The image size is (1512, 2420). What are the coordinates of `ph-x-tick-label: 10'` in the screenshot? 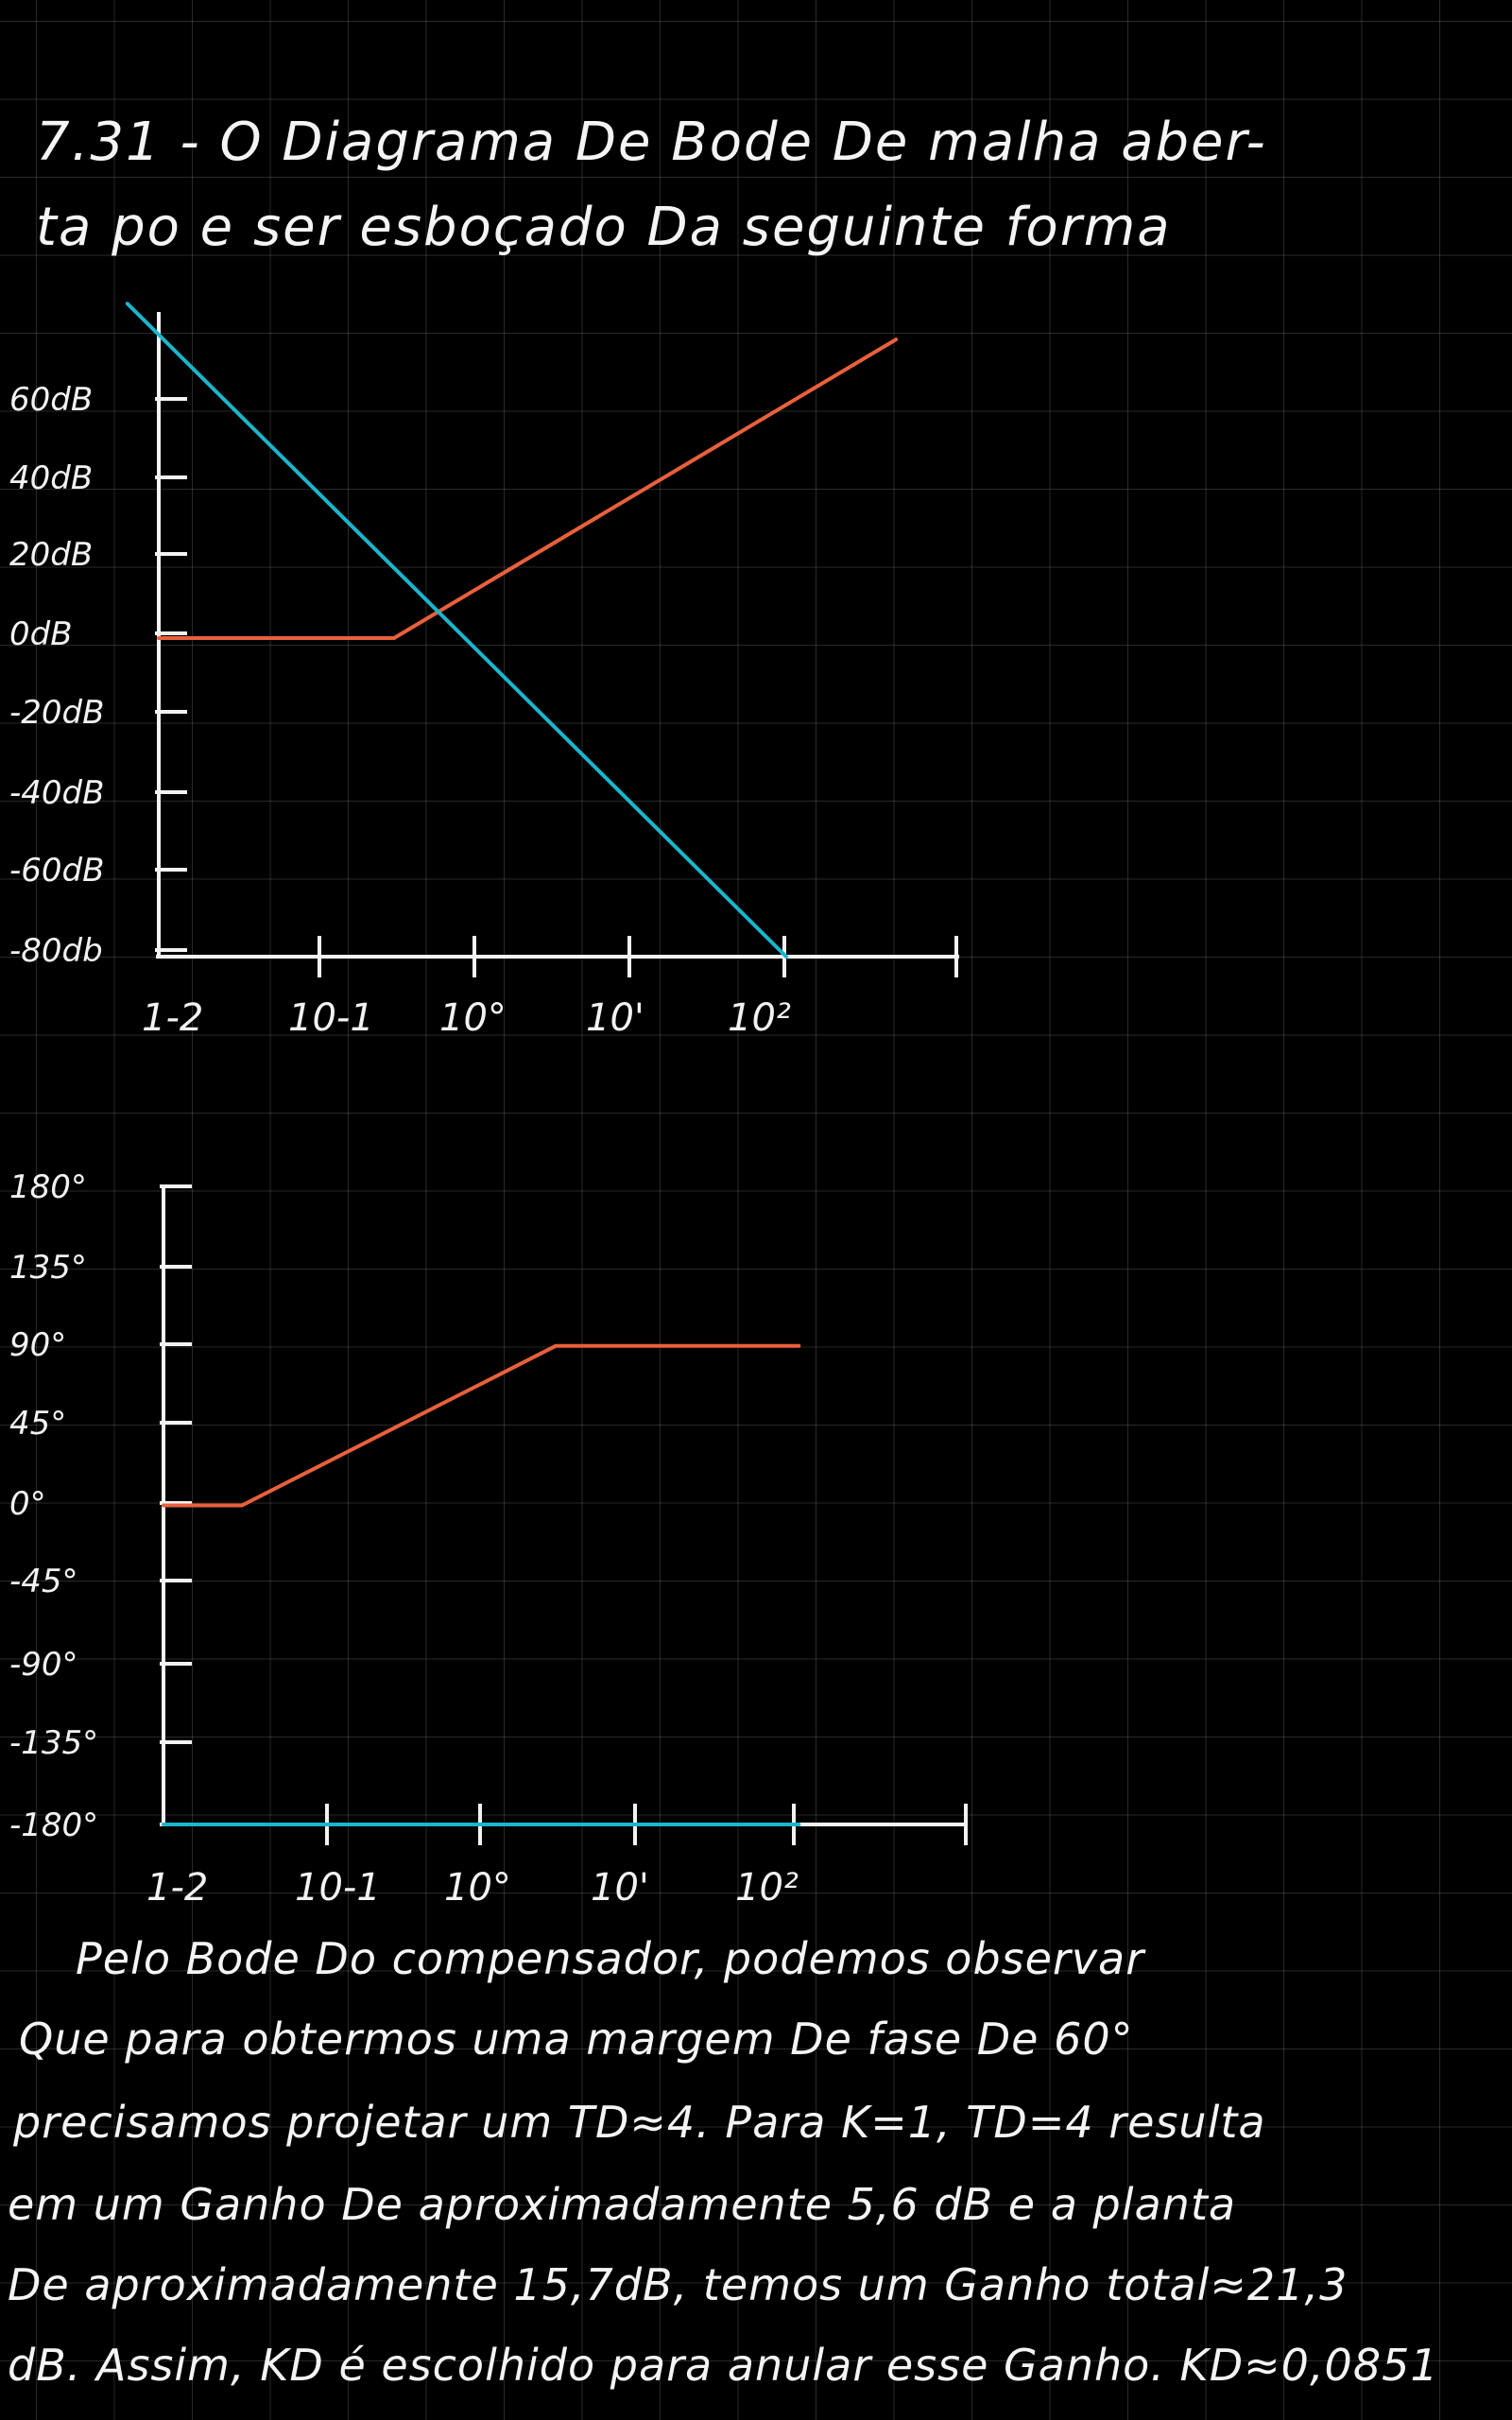 It's located at (620, 1888).